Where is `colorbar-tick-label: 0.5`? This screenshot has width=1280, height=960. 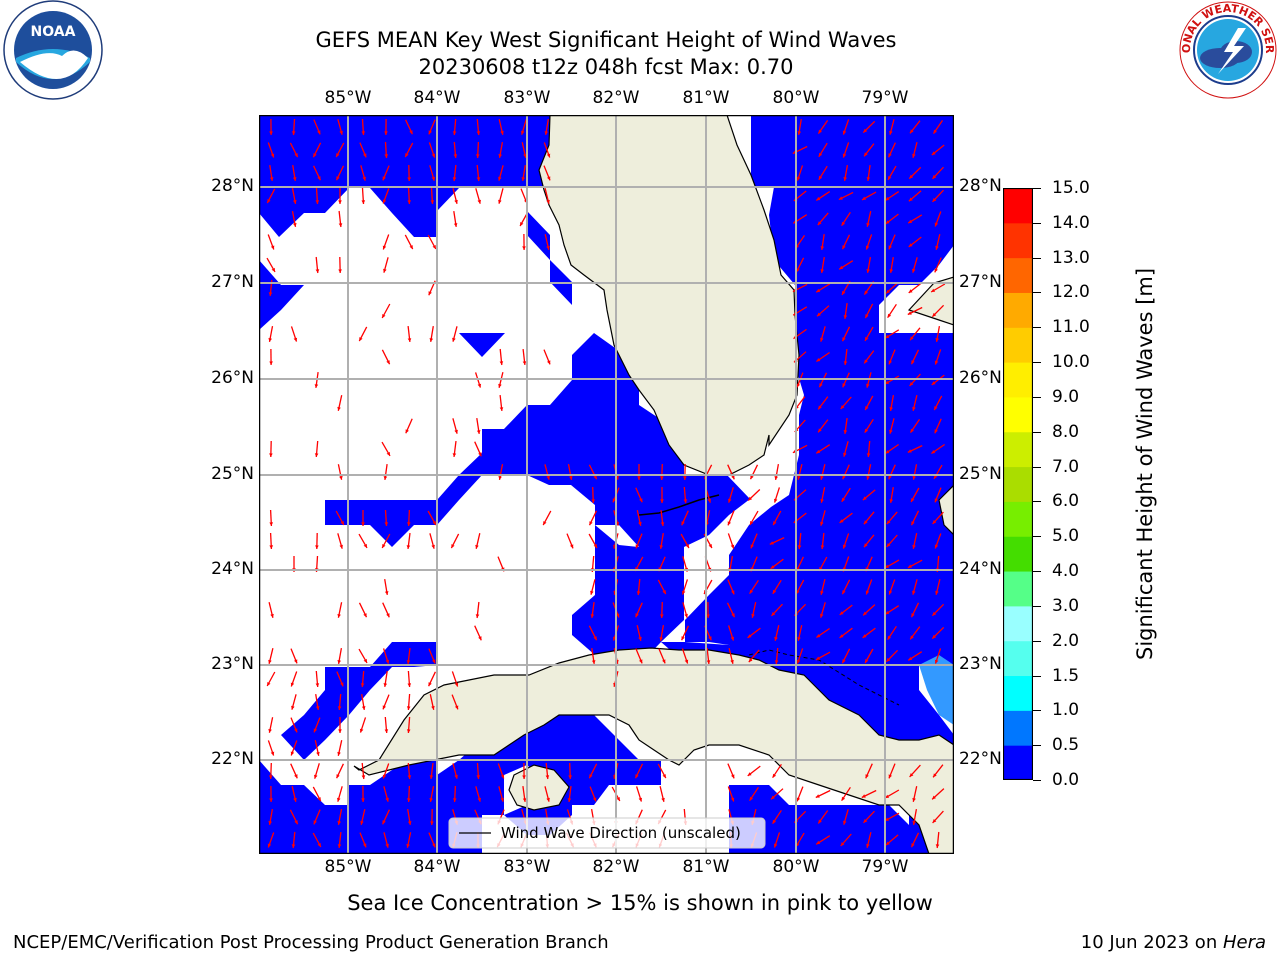
colorbar-tick-label: 0.5 is located at coordinates (1066, 745).